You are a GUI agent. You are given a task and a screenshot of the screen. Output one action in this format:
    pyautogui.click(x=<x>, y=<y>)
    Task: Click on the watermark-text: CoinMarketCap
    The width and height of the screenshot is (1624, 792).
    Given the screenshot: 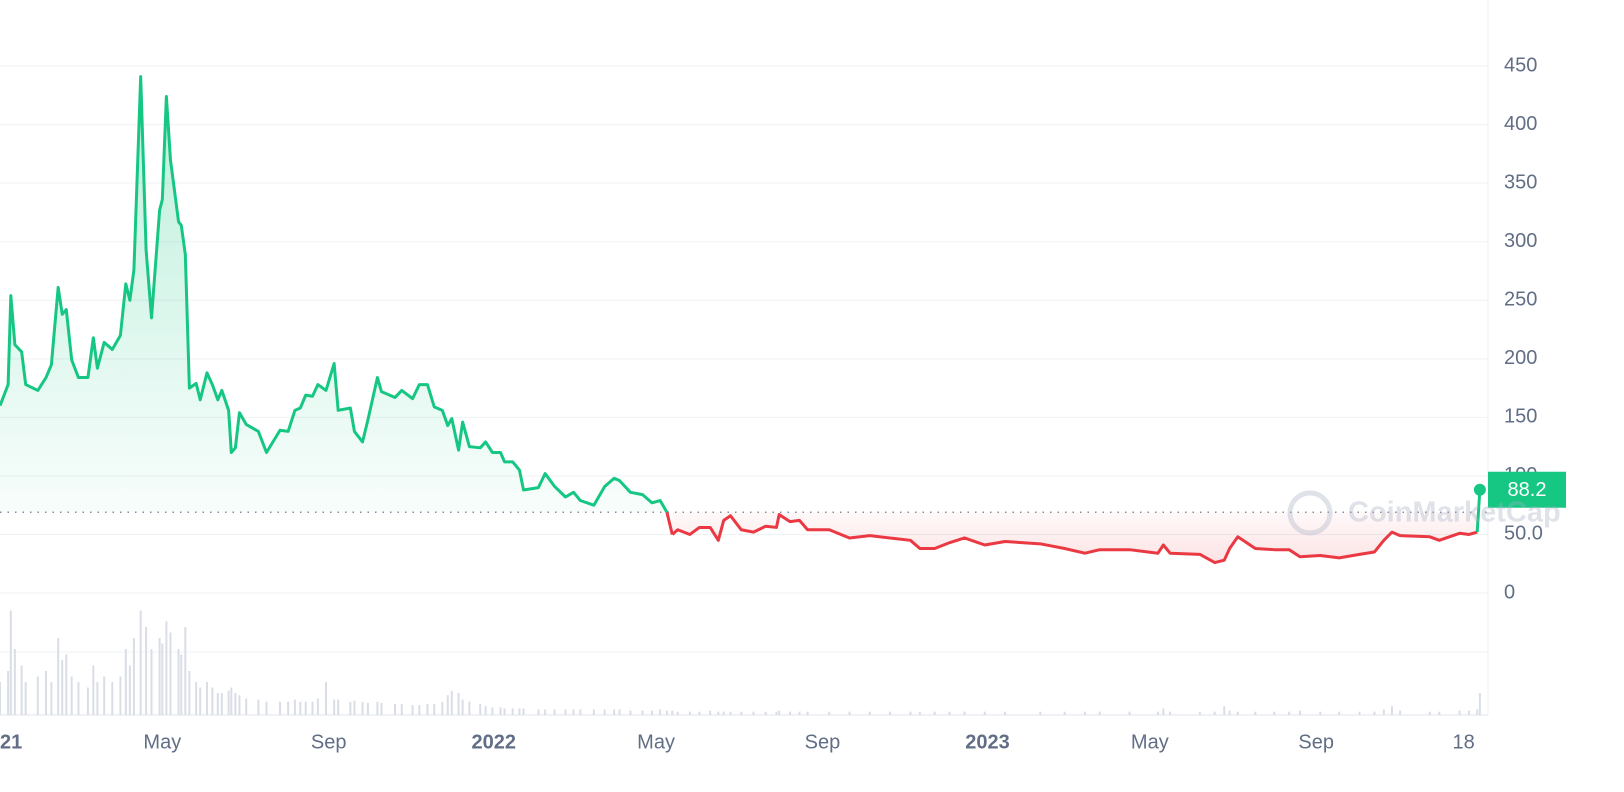 What is the action you would take?
    pyautogui.click(x=1454, y=513)
    